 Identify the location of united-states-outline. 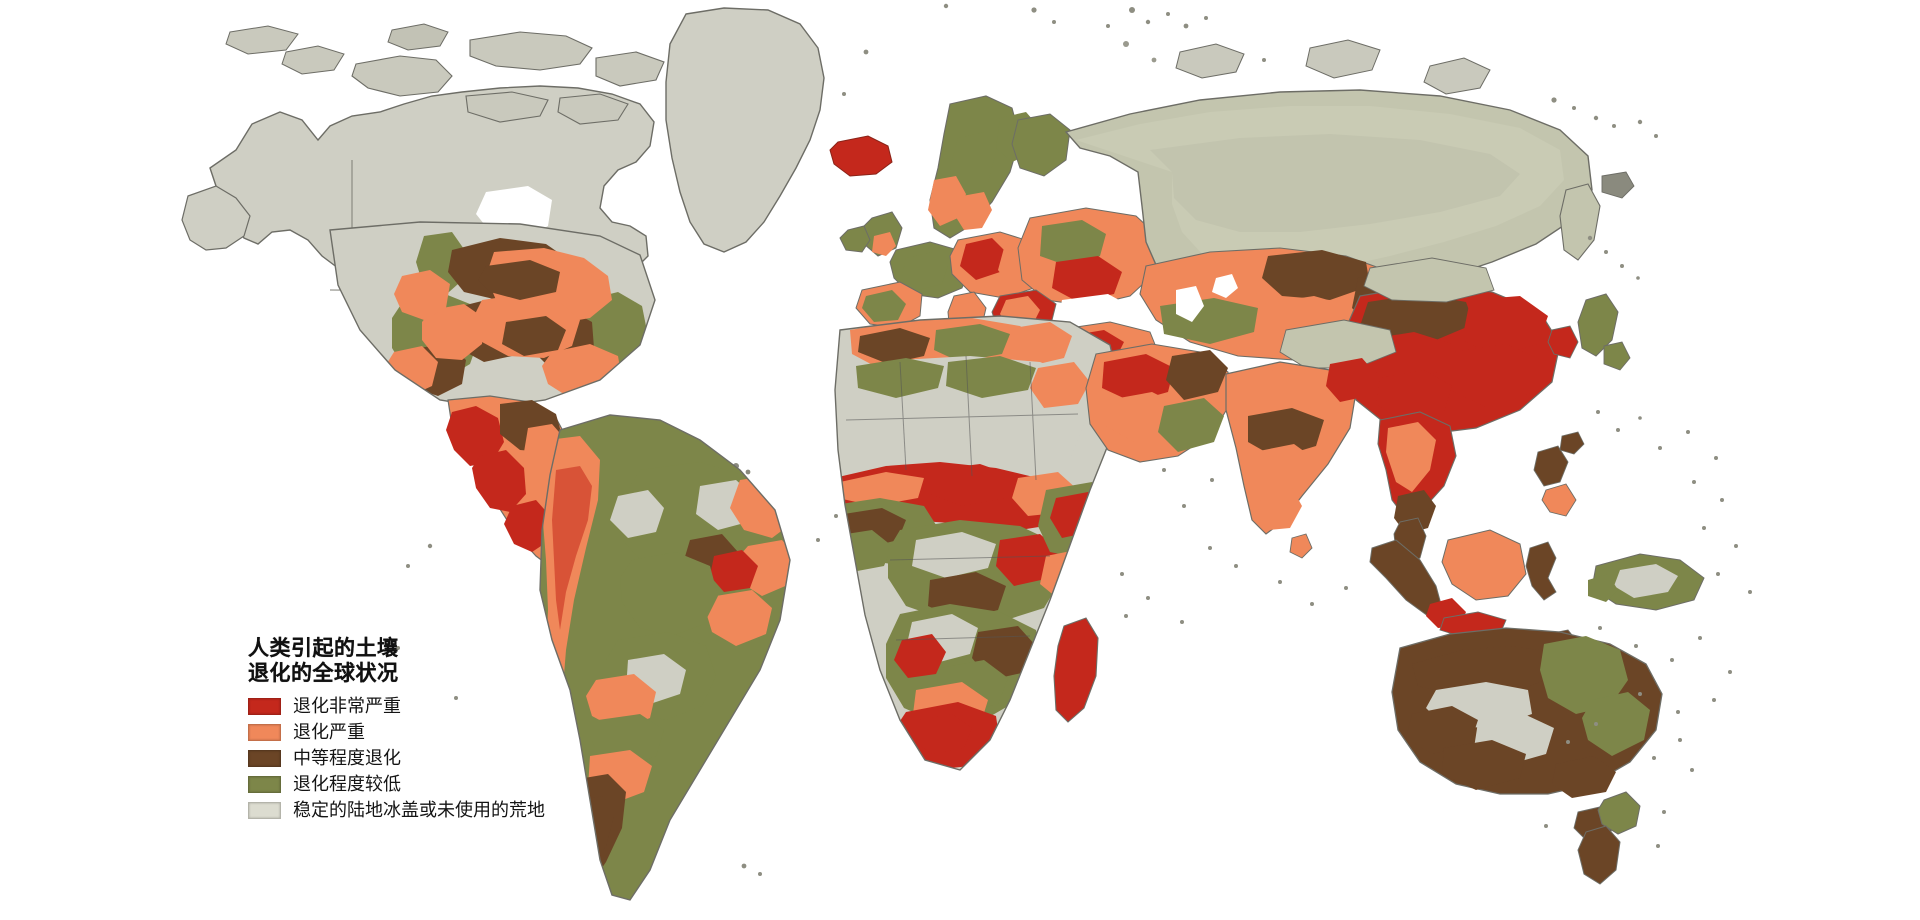
(492, 315).